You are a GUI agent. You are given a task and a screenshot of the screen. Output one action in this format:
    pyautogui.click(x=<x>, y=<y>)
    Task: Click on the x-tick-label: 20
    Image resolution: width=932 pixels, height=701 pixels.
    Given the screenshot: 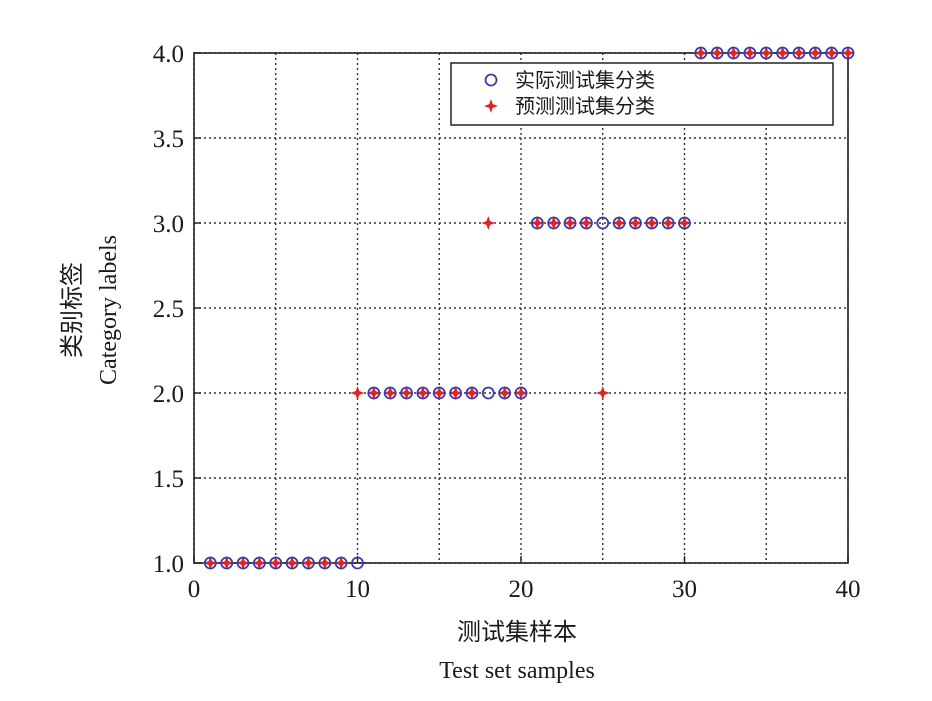 What is the action you would take?
    pyautogui.click(x=521, y=589)
    